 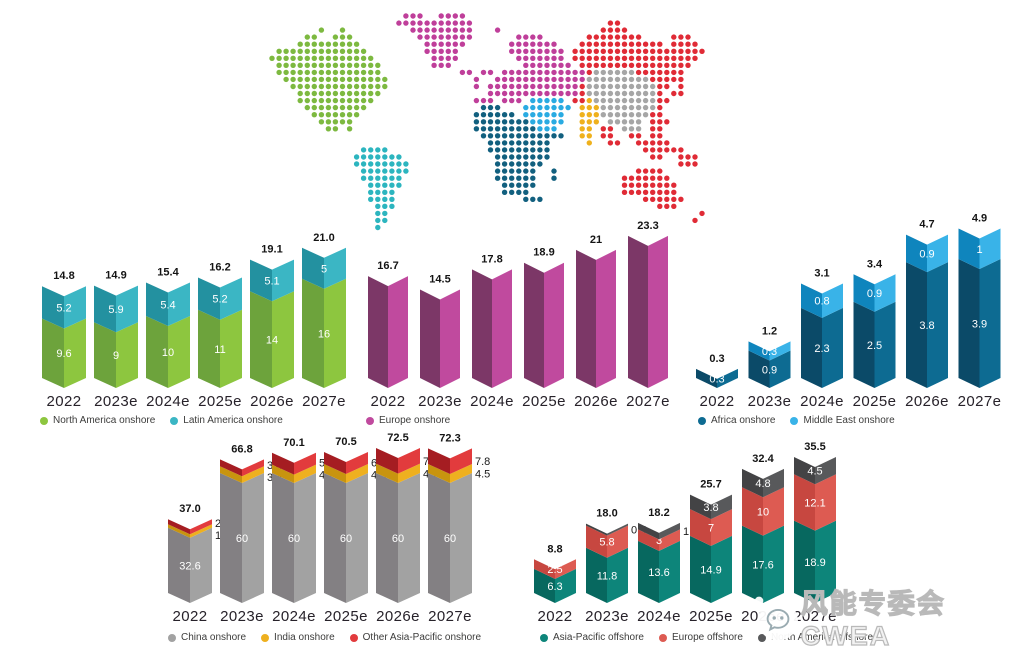 I want to click on x-axis-label: 2024e, so click(x=822, y=401).